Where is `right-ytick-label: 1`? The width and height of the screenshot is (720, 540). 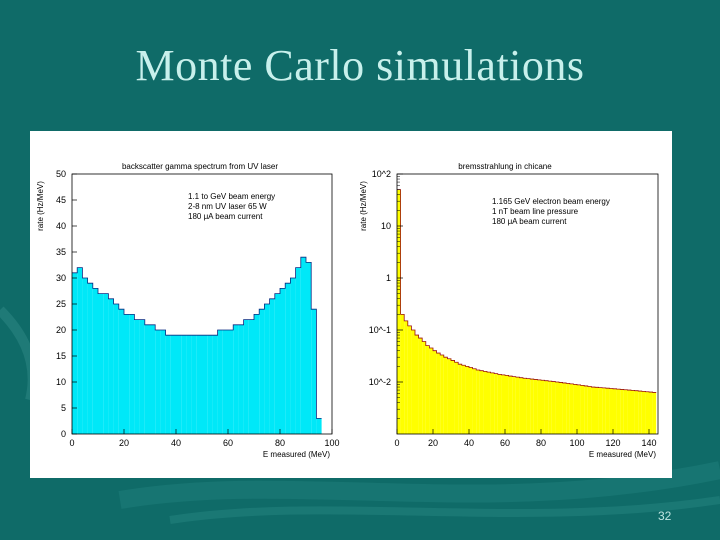 right-ytick-label: 1 is located at coordinates (388, 278).